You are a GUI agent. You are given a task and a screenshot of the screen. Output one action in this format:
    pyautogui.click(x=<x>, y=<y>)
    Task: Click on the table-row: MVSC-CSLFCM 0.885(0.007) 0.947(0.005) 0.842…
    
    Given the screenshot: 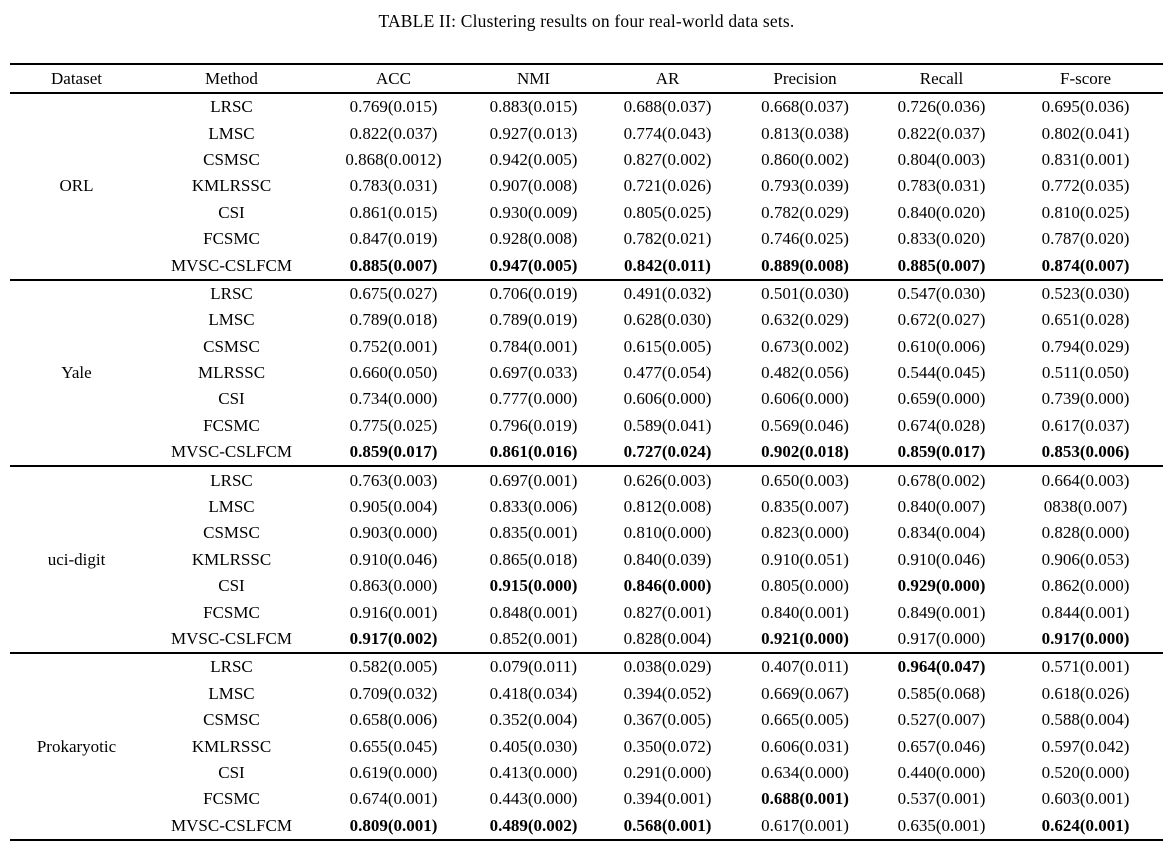 What is the action you would take?
    pyautogui.click(x=586, y=265)
    